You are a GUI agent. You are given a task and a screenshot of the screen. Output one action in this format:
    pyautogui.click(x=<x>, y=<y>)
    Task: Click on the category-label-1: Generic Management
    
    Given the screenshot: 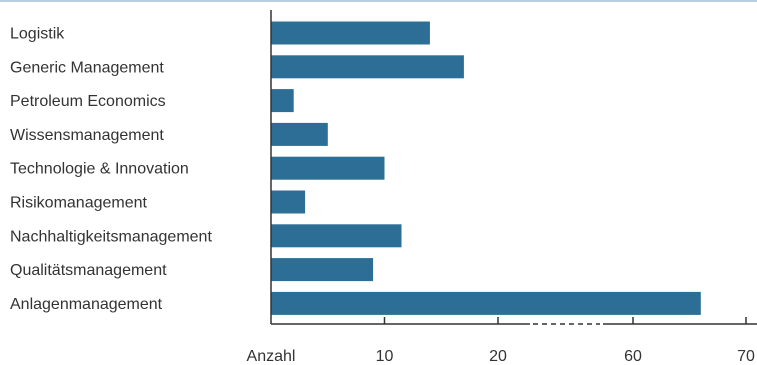 What is the action you would take?
    pyautogui.click(x=87, y=67)
    